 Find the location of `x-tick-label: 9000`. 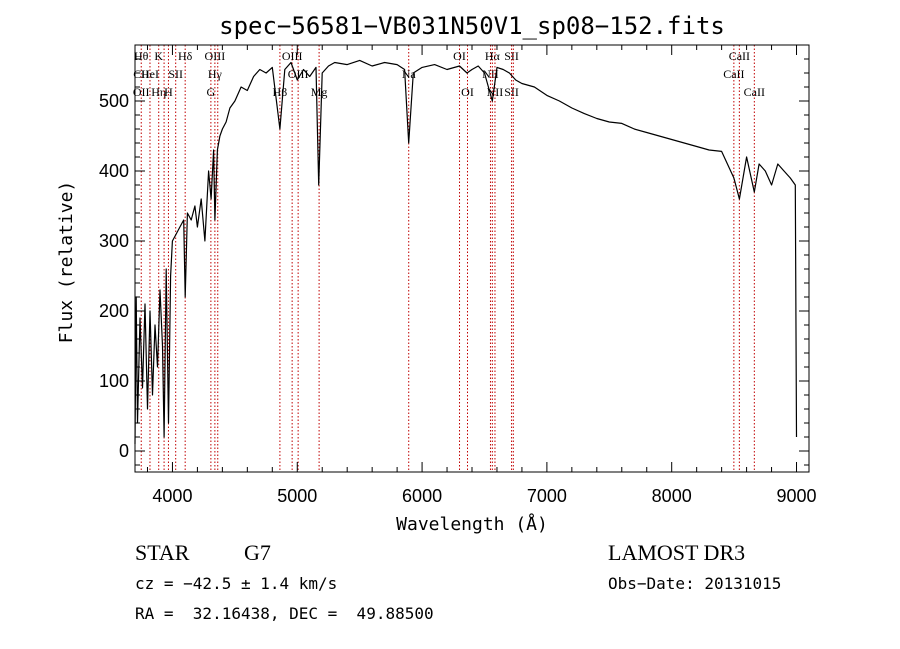

x-tick-label: 9000 is located at coordinates (796, 496).